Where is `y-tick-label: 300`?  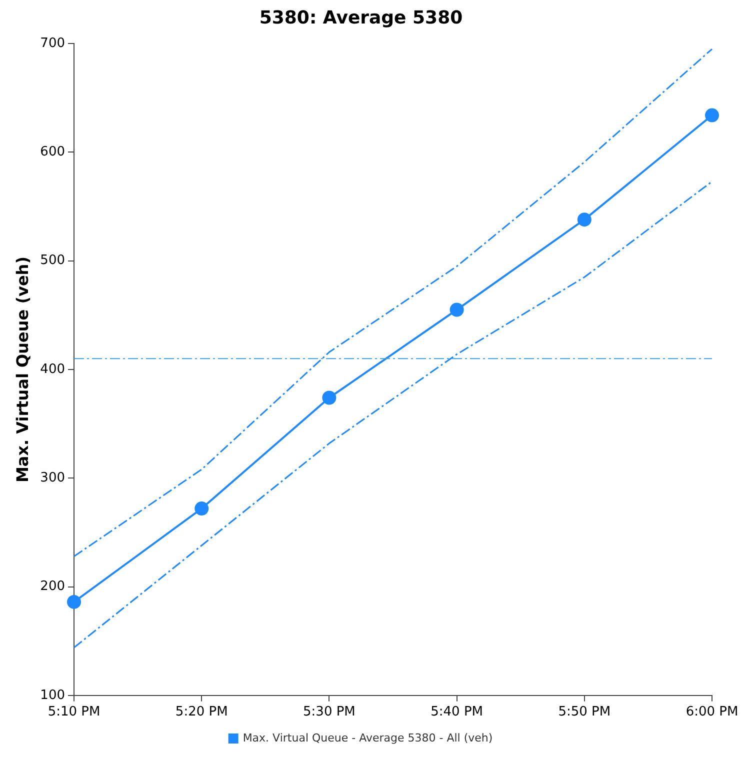 y-tick-label: 300 is located at coordinates (53, 478).